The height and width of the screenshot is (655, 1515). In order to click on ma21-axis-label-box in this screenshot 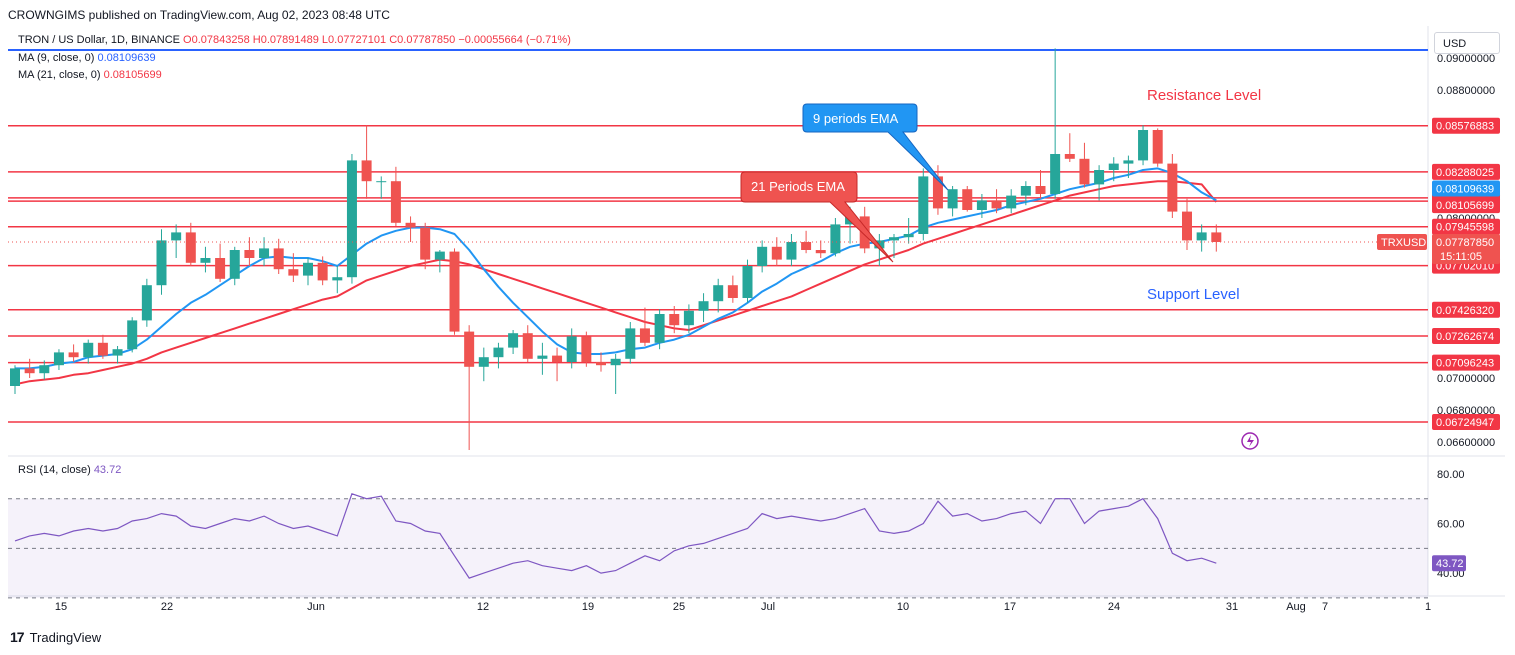, I will do `click(1466, 205)`.